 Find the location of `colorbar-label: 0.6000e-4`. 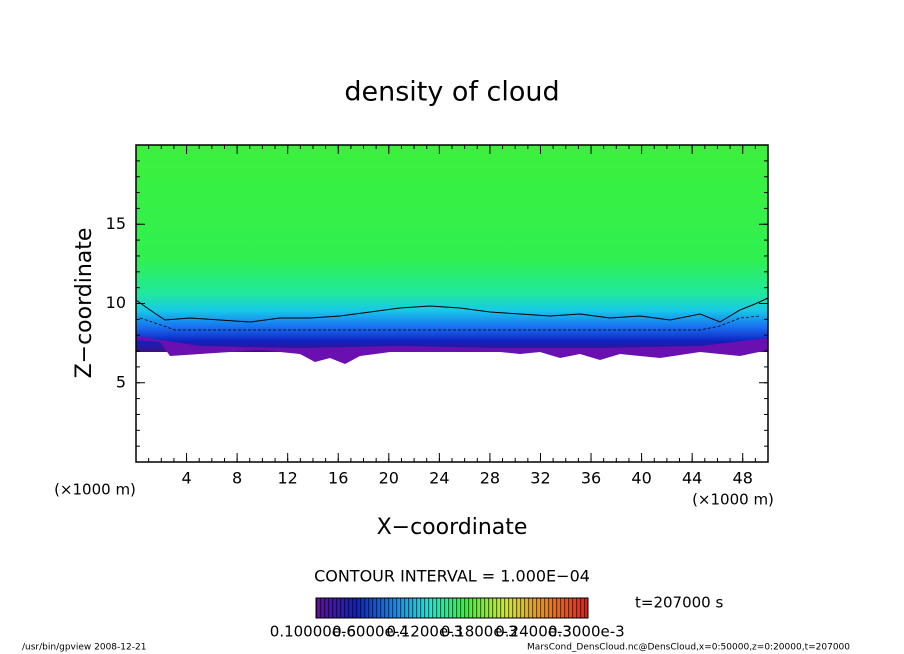

colorbar-label: 0.6000e-4 is located at coordinates (370, 632).